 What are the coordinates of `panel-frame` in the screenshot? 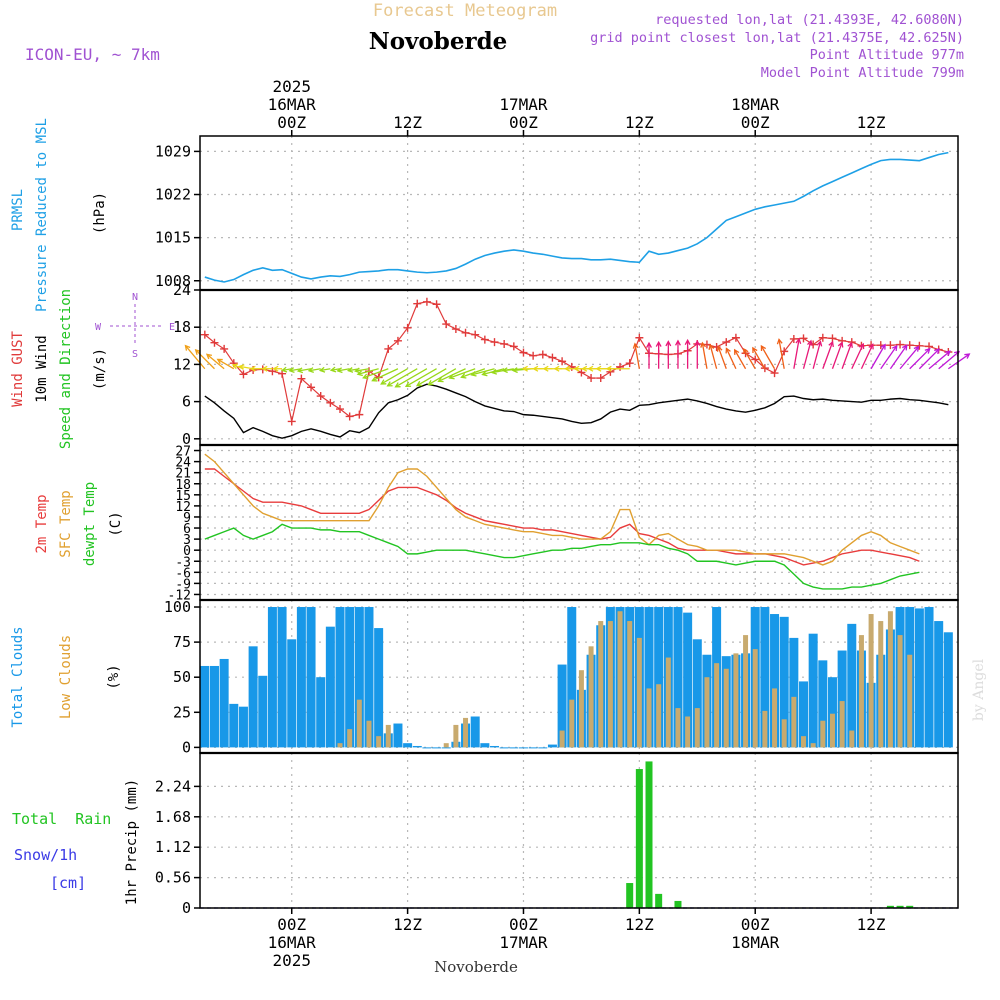 It's located at (579, 522).